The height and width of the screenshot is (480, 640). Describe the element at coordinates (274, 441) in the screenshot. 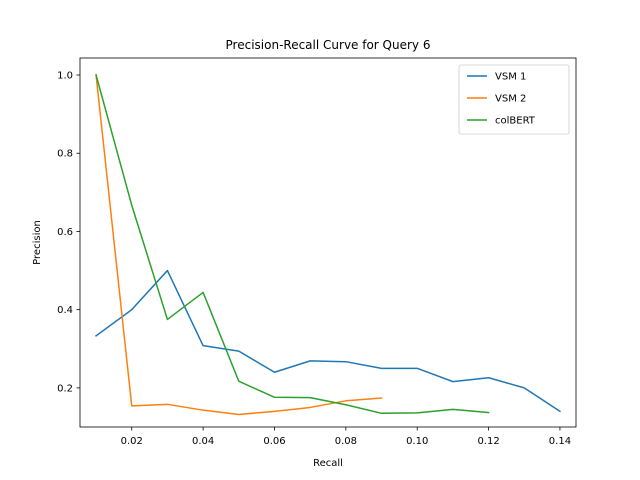

I see `x-tick-label: 0.06` at that location.